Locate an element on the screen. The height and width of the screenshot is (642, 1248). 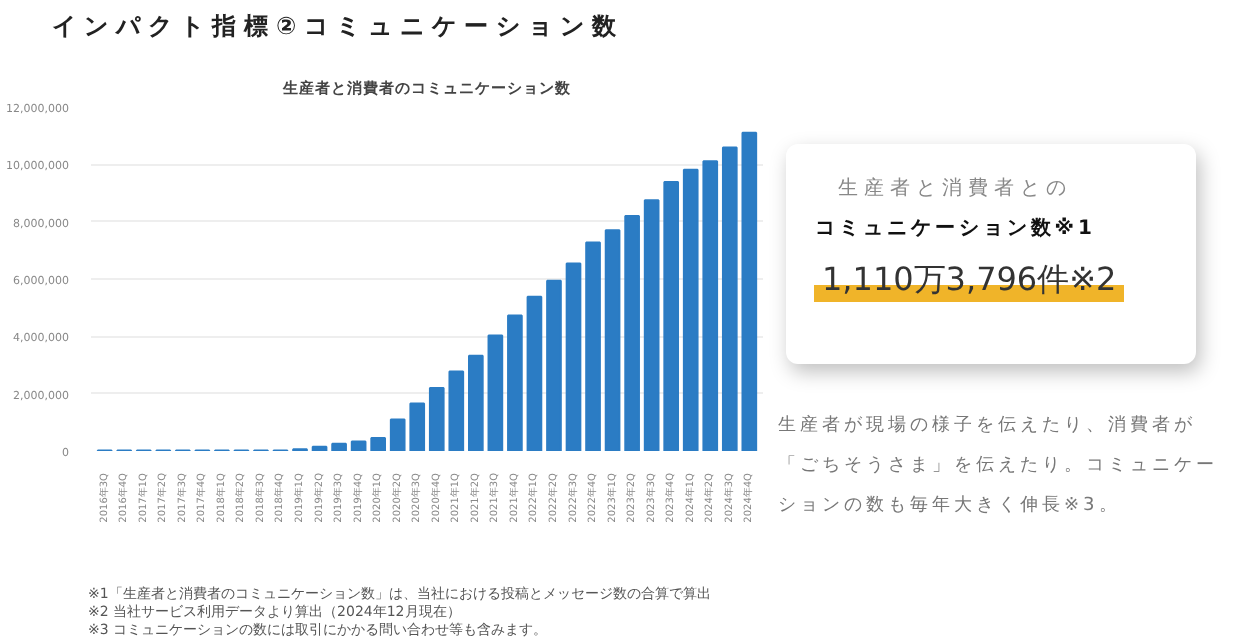
text: 生産者が現場の様子を伝えたり、消費者が「ごちそうさま」を伝えたり。コミュニケーションの数も毎年大きく伸長※3。 is located at coordinates (999, 466).